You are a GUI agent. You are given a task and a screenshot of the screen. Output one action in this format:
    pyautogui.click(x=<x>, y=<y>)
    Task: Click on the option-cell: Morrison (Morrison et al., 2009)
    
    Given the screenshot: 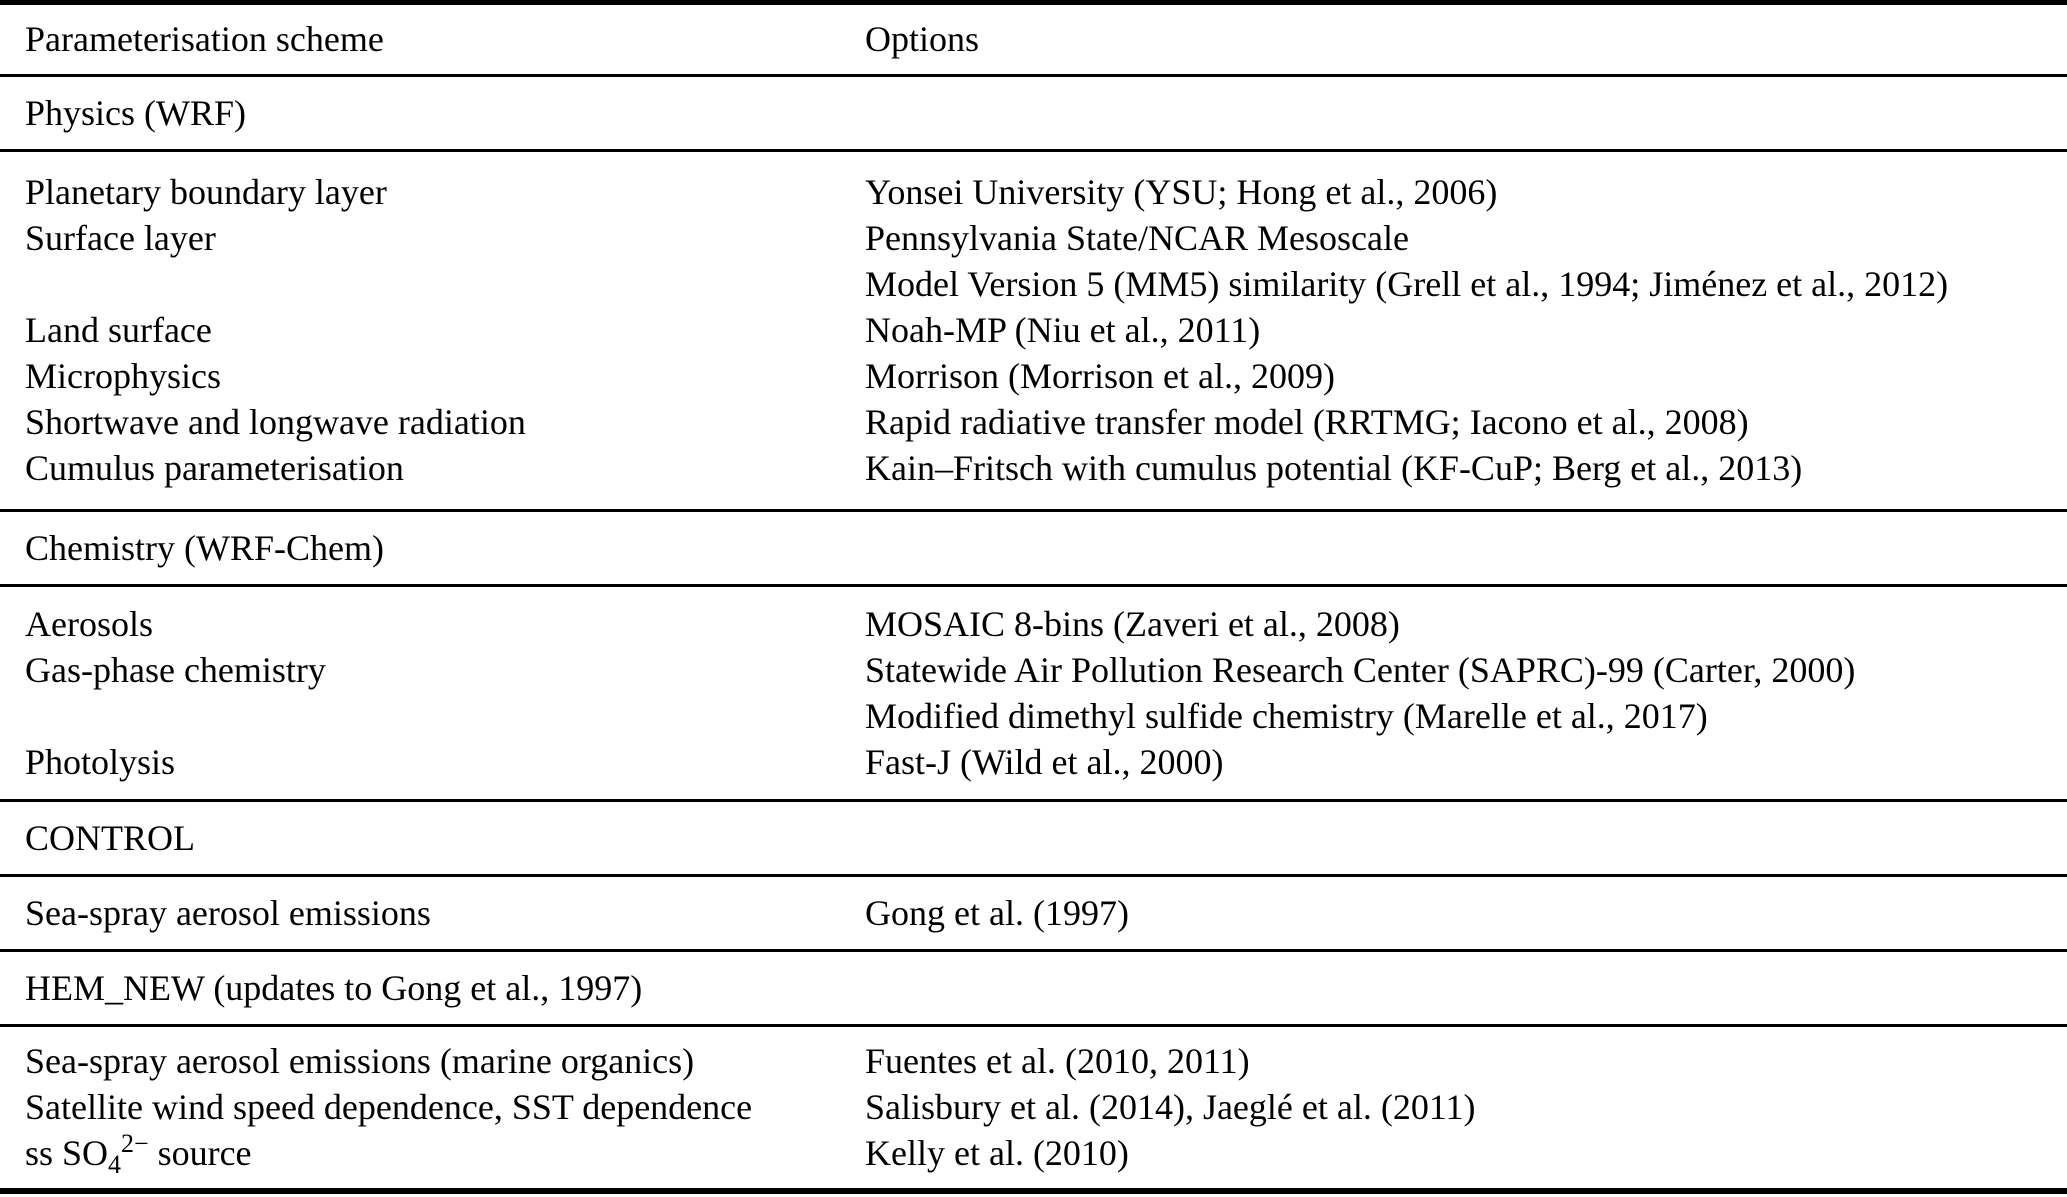 What is the action you would take?
    pyautogui.click(x=1100, y=376)
    